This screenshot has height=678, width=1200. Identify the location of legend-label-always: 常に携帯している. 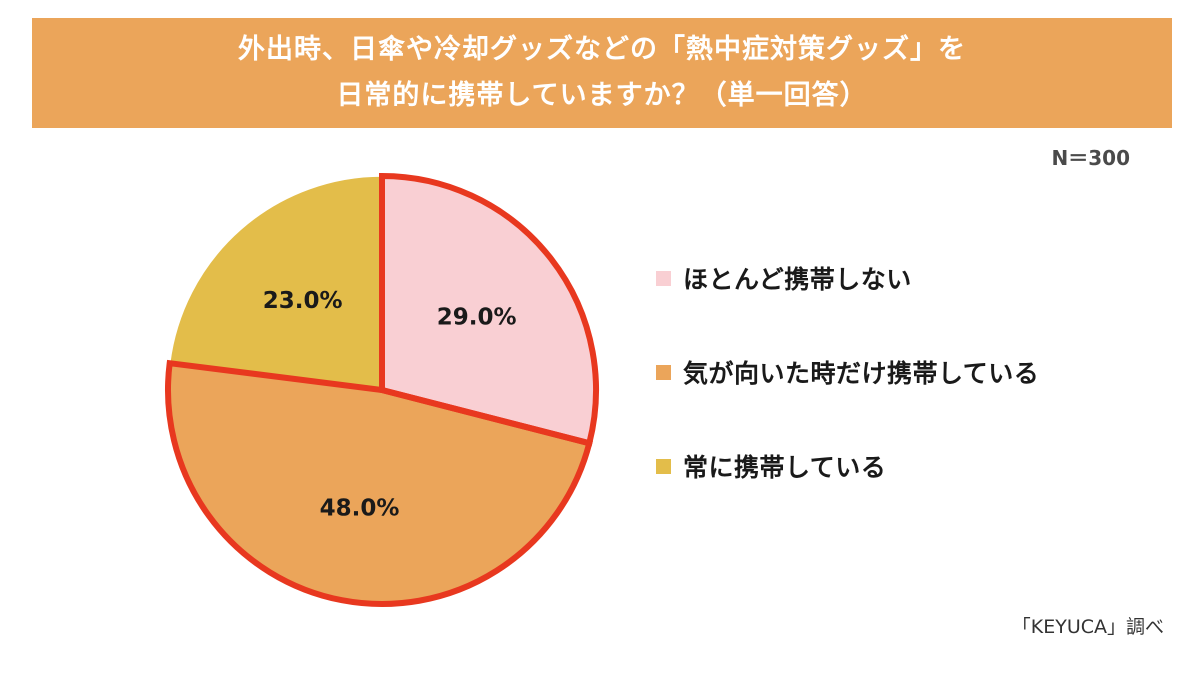
(785, 467).